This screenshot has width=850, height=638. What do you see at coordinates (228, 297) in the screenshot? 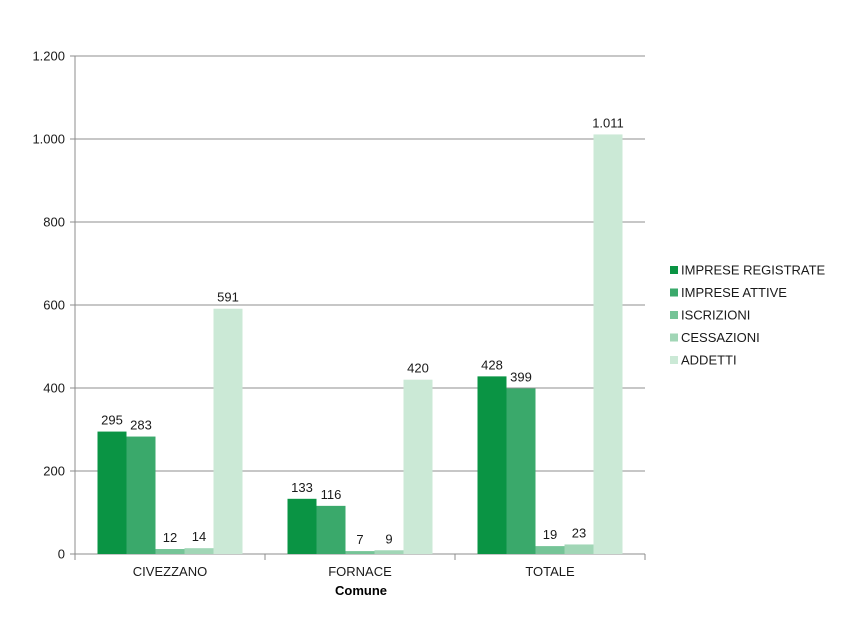
I see `data-label: 591` at bounding box center [228, 297].